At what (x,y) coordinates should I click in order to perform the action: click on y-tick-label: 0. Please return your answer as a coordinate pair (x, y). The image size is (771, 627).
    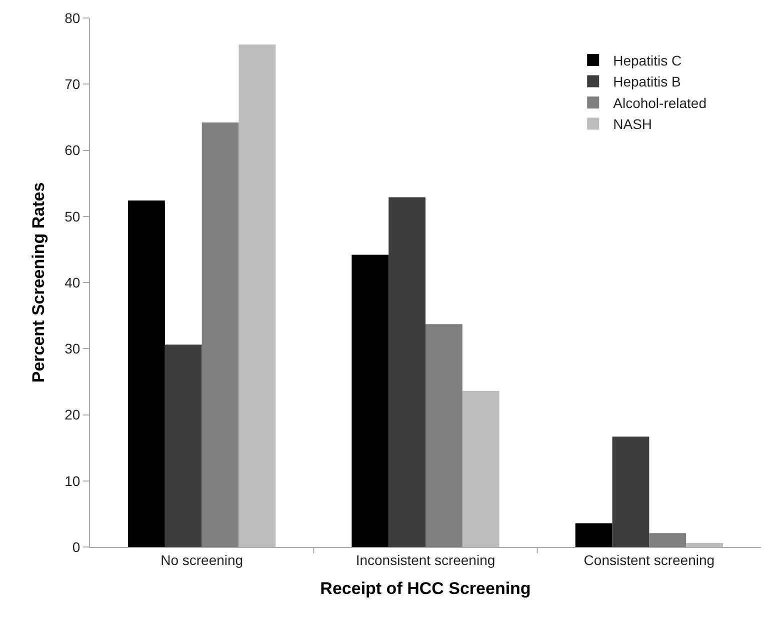
    Looking at the image, I should click on (76, 546).